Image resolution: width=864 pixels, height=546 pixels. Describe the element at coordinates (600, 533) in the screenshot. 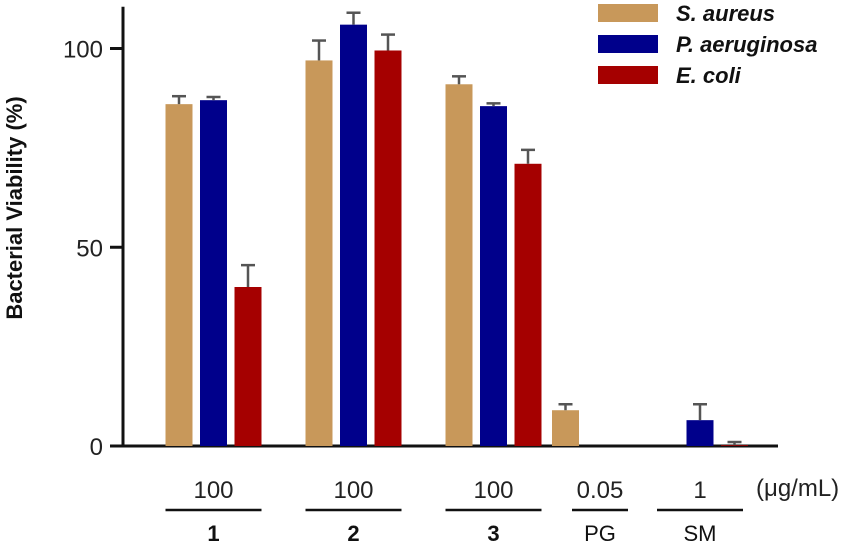

I see `group-label: PG` at that location.